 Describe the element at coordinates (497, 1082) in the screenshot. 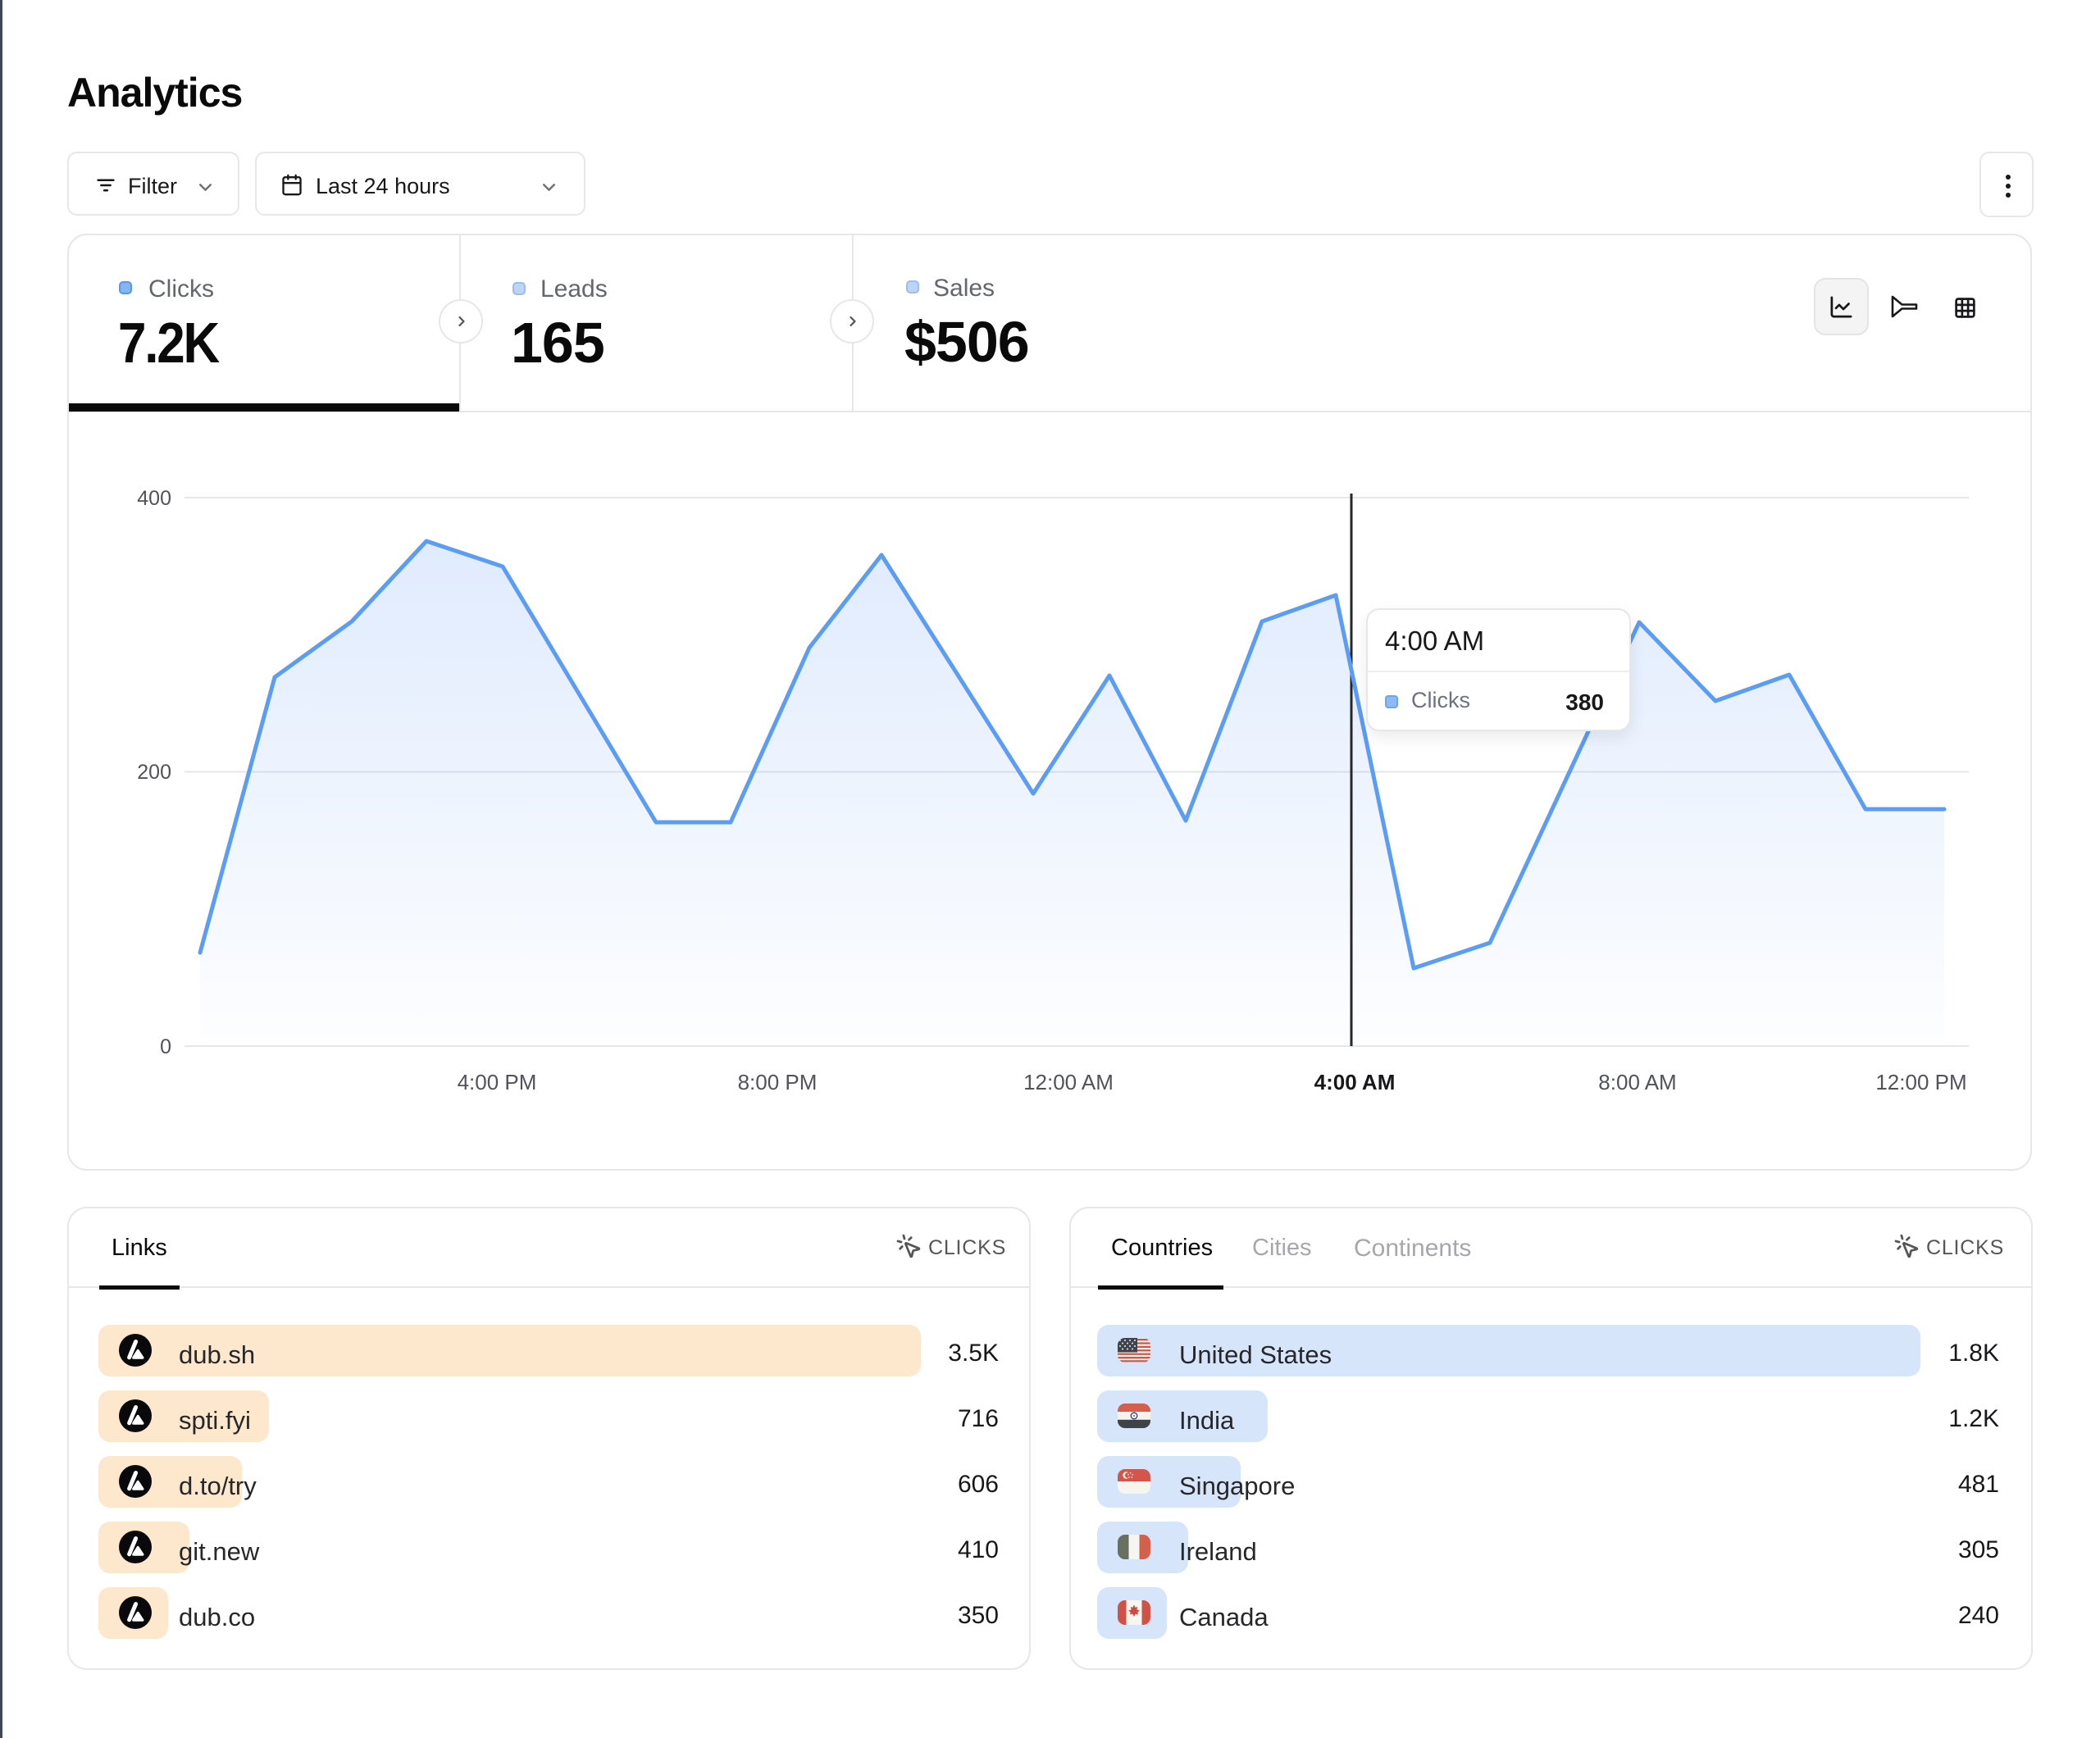

I see `svg-text: 4:00 PM` at that location.